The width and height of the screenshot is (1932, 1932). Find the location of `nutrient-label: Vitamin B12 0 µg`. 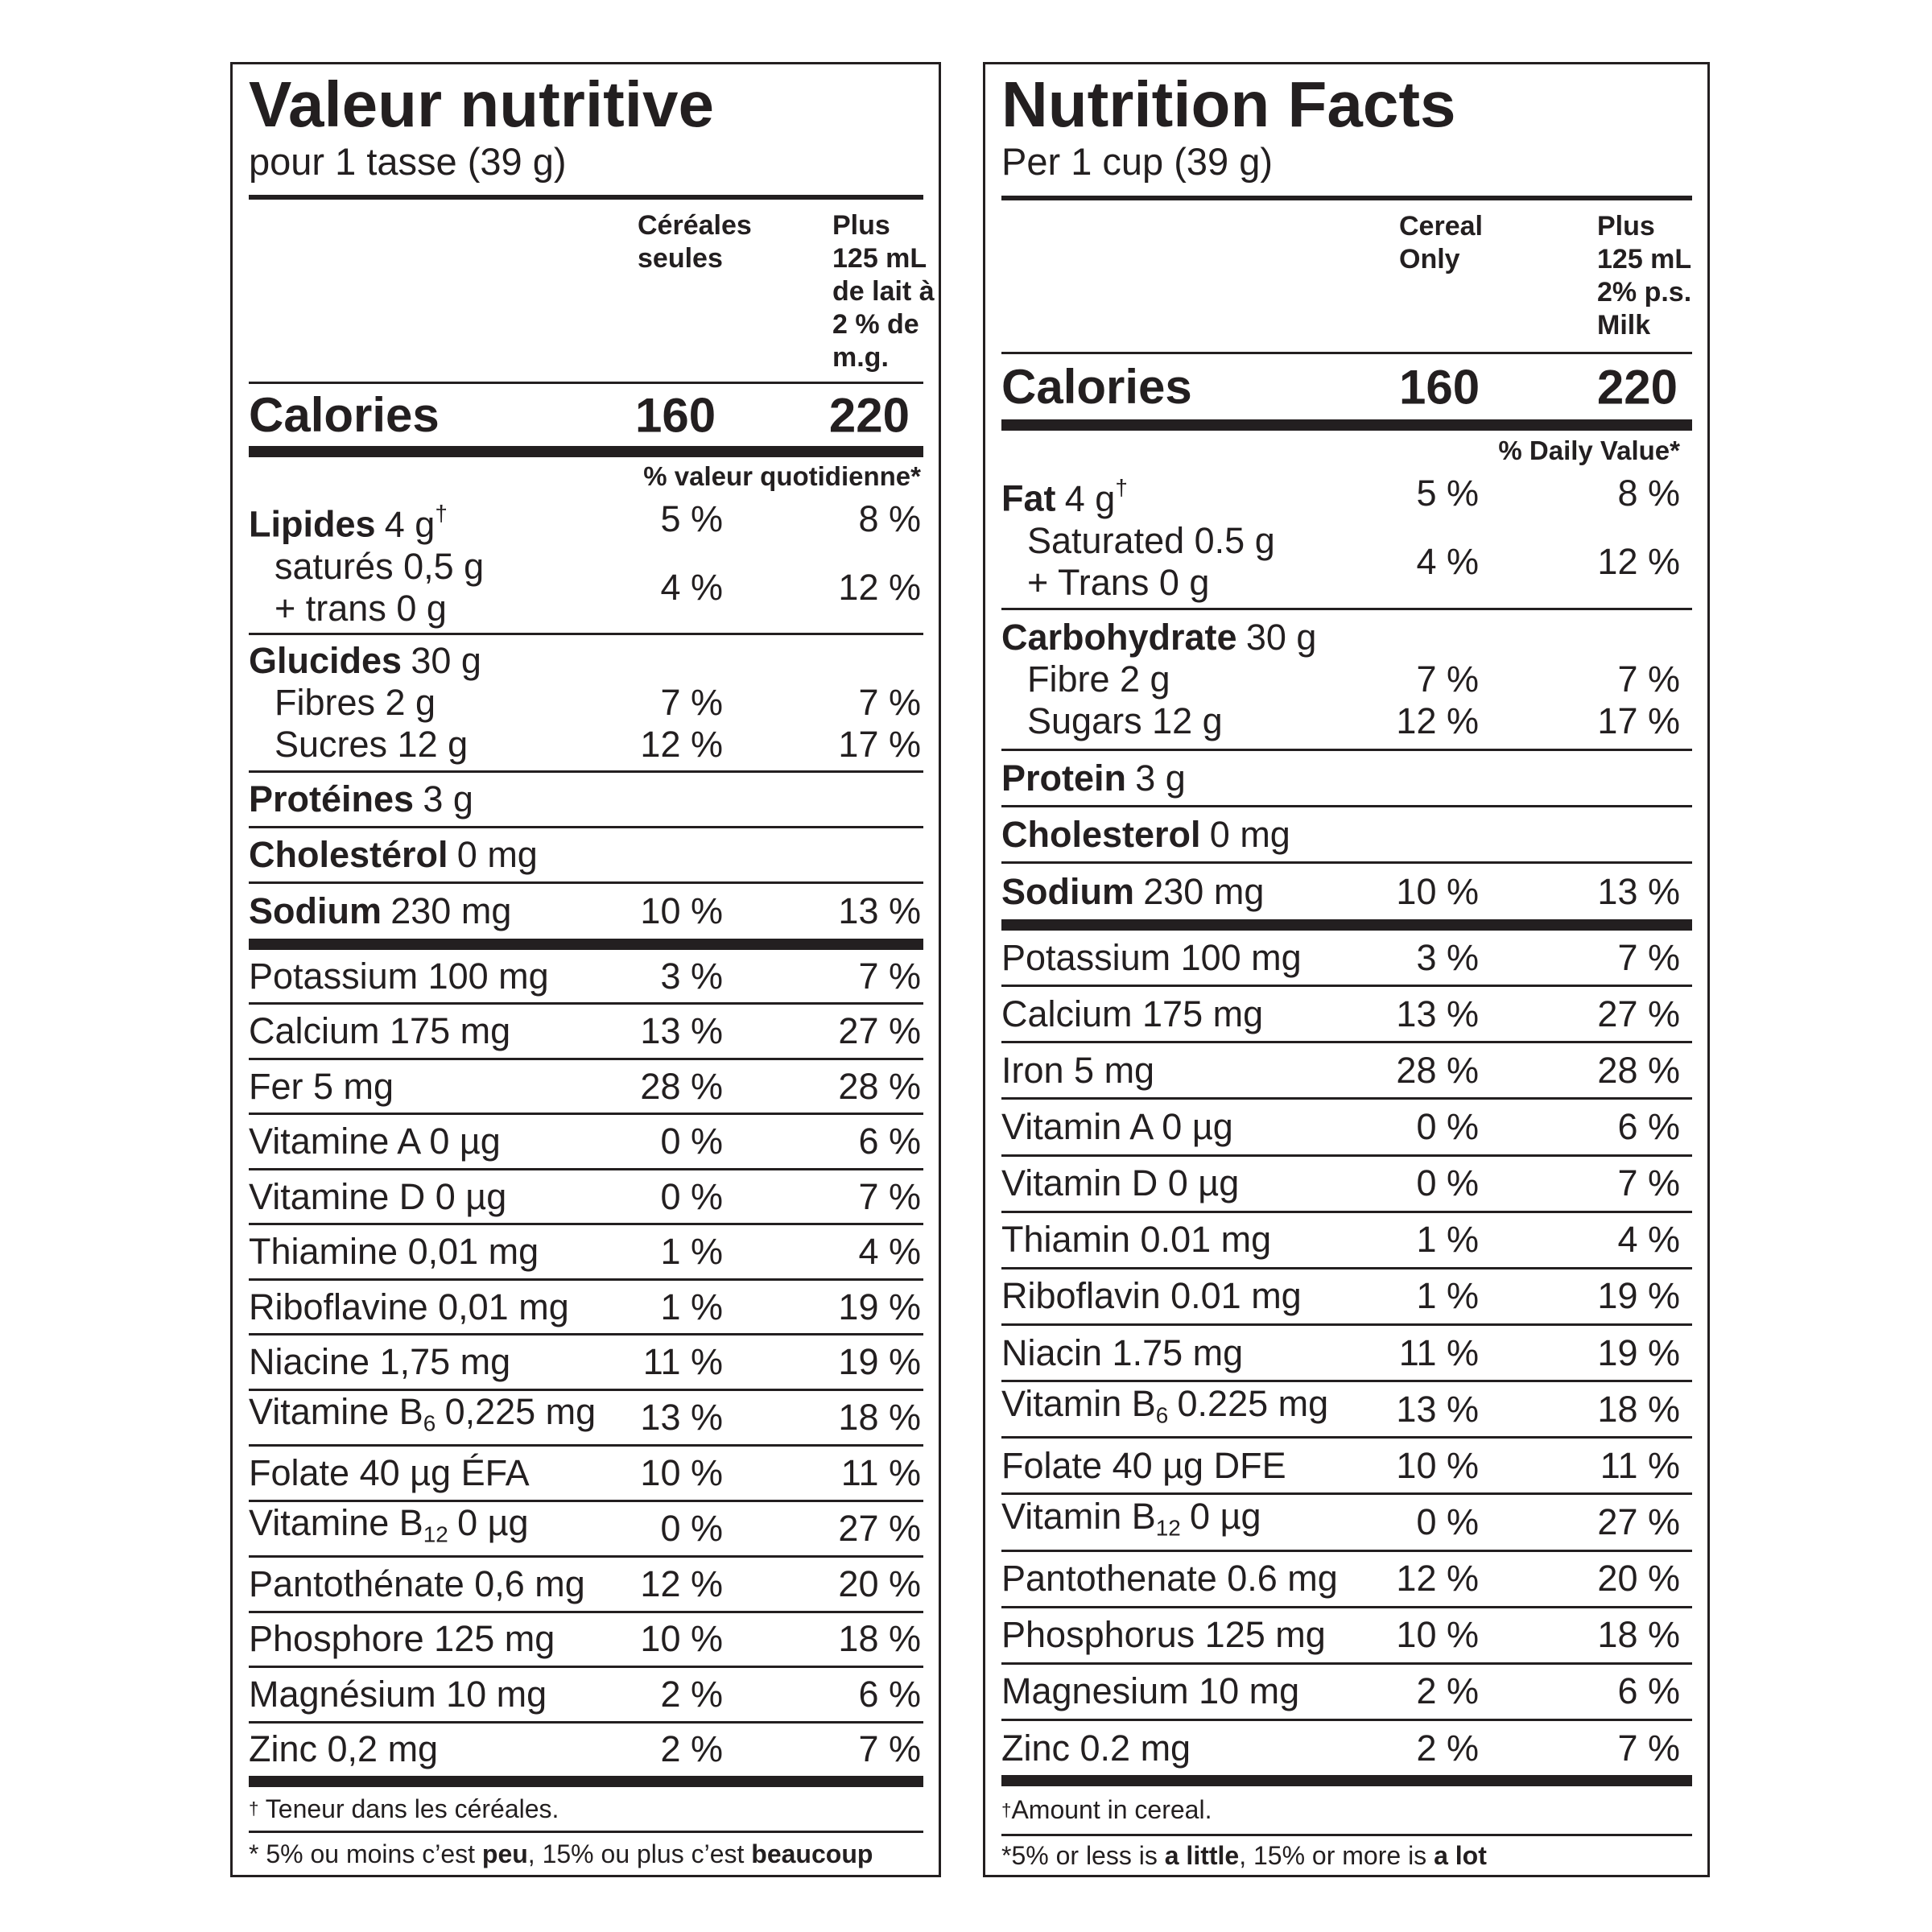

nutrient-label: Vitamin B12 0 µg is located at coordinates (1131, 1522).